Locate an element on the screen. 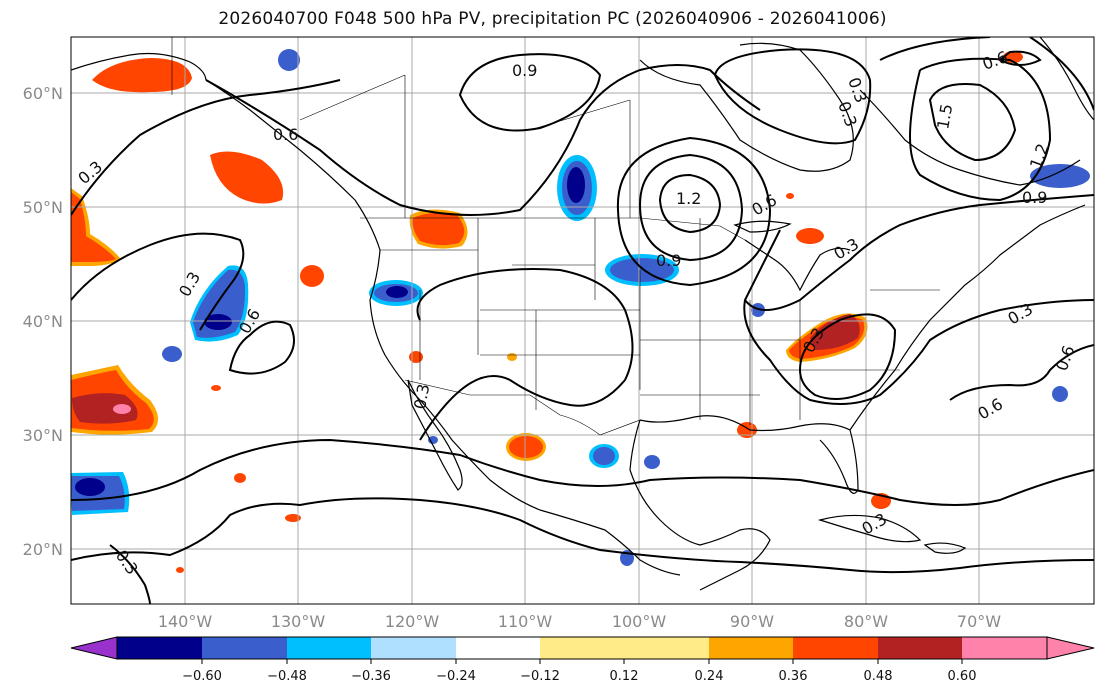 The image size is (1105, 698). colorbar-tick-label: 0.24 is located at coordinates (709, 676).